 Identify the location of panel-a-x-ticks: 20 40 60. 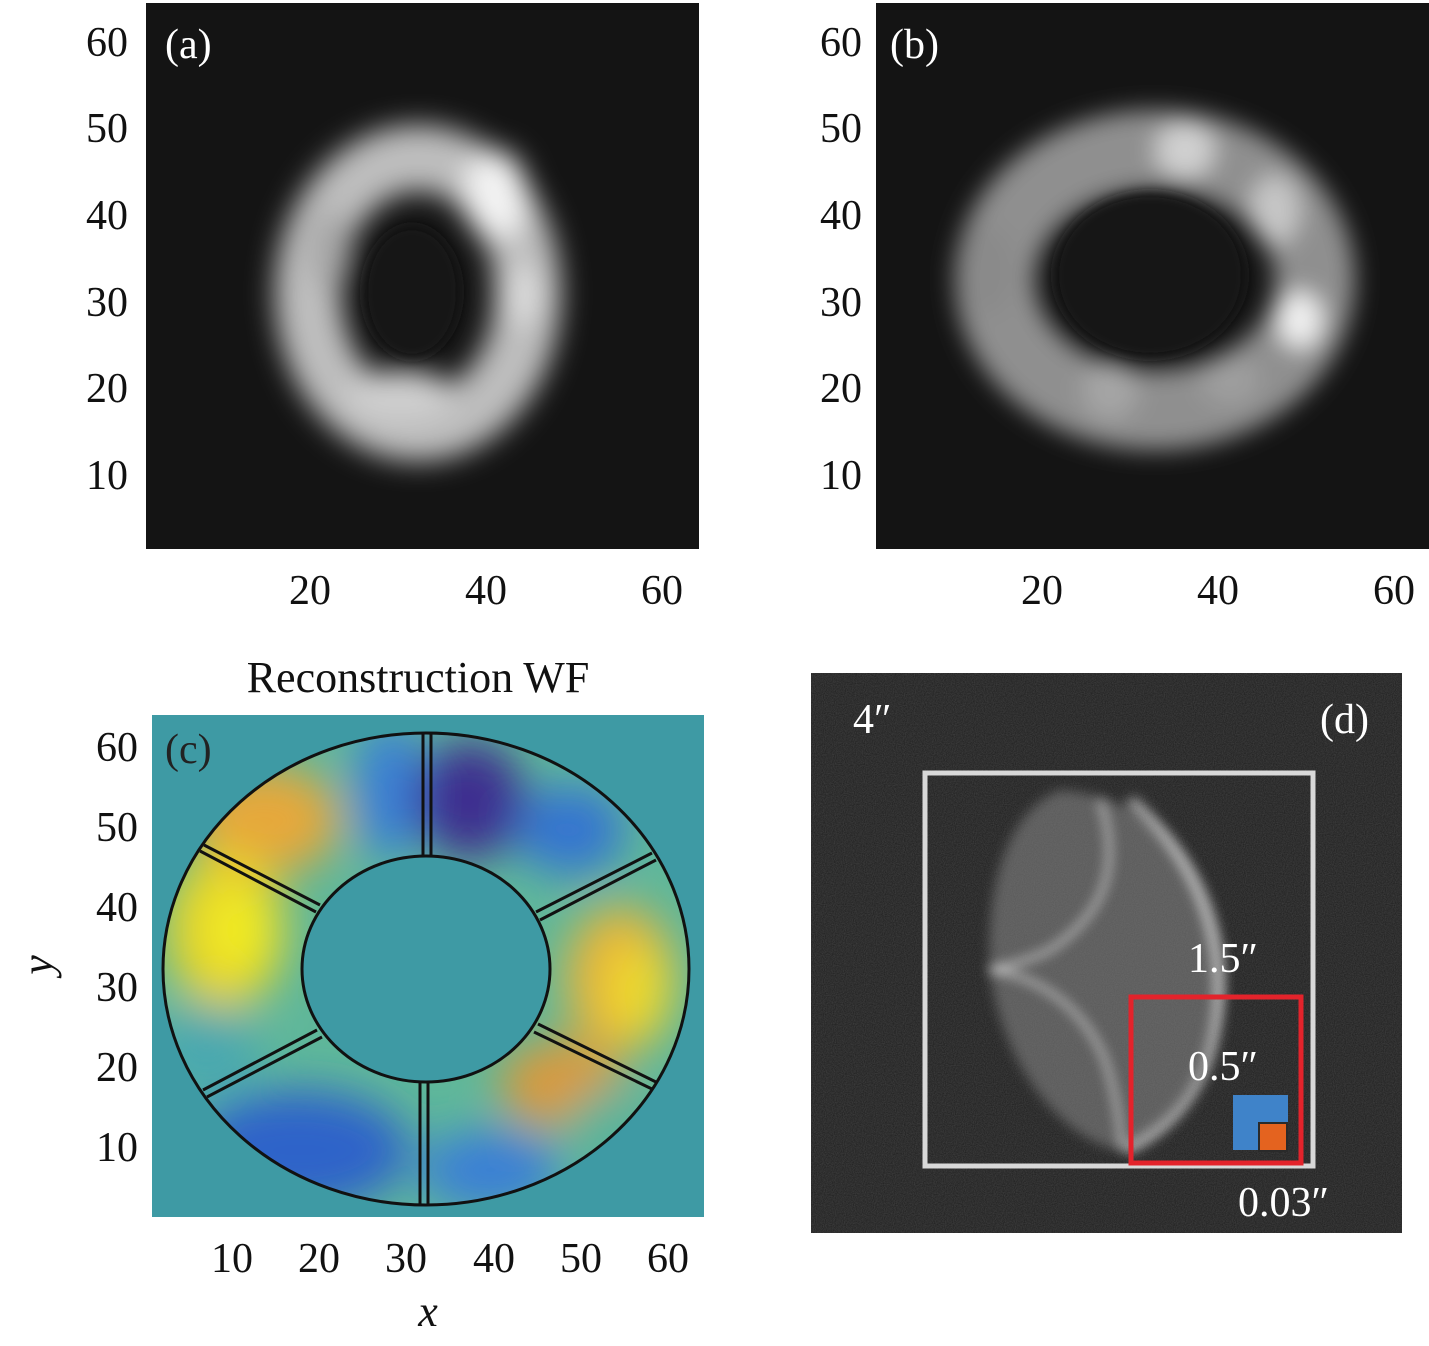
(486, 591).